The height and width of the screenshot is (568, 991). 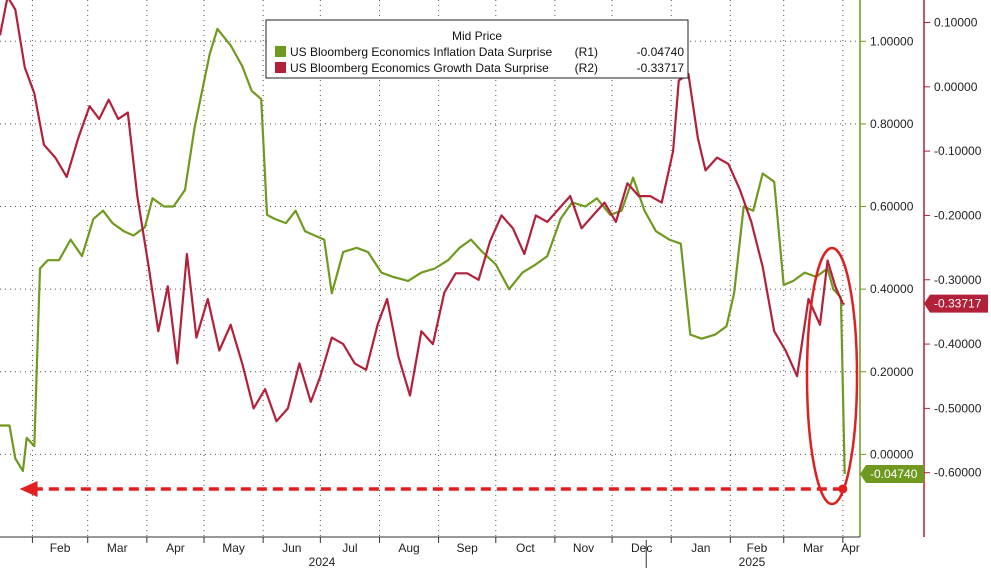 What do you see at coordinates (892, 41) in the screenshot?
I see `r1-tick-label-0: 1.00000` at bounding box center [892, 41].